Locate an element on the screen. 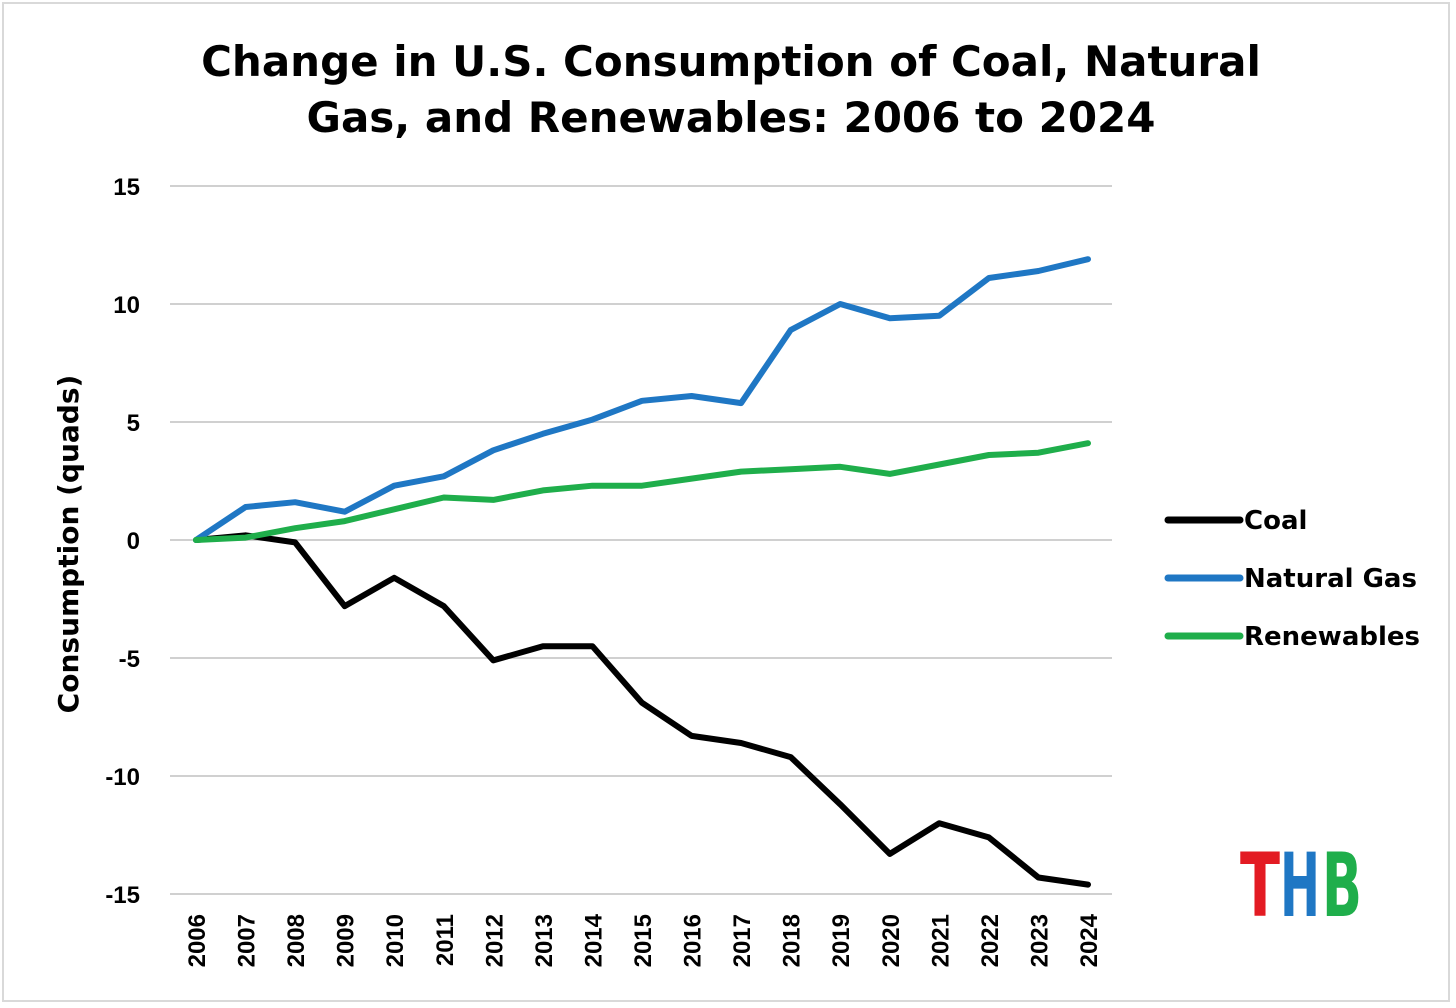  logo-letter: B is located at coordinates (1342, 885).